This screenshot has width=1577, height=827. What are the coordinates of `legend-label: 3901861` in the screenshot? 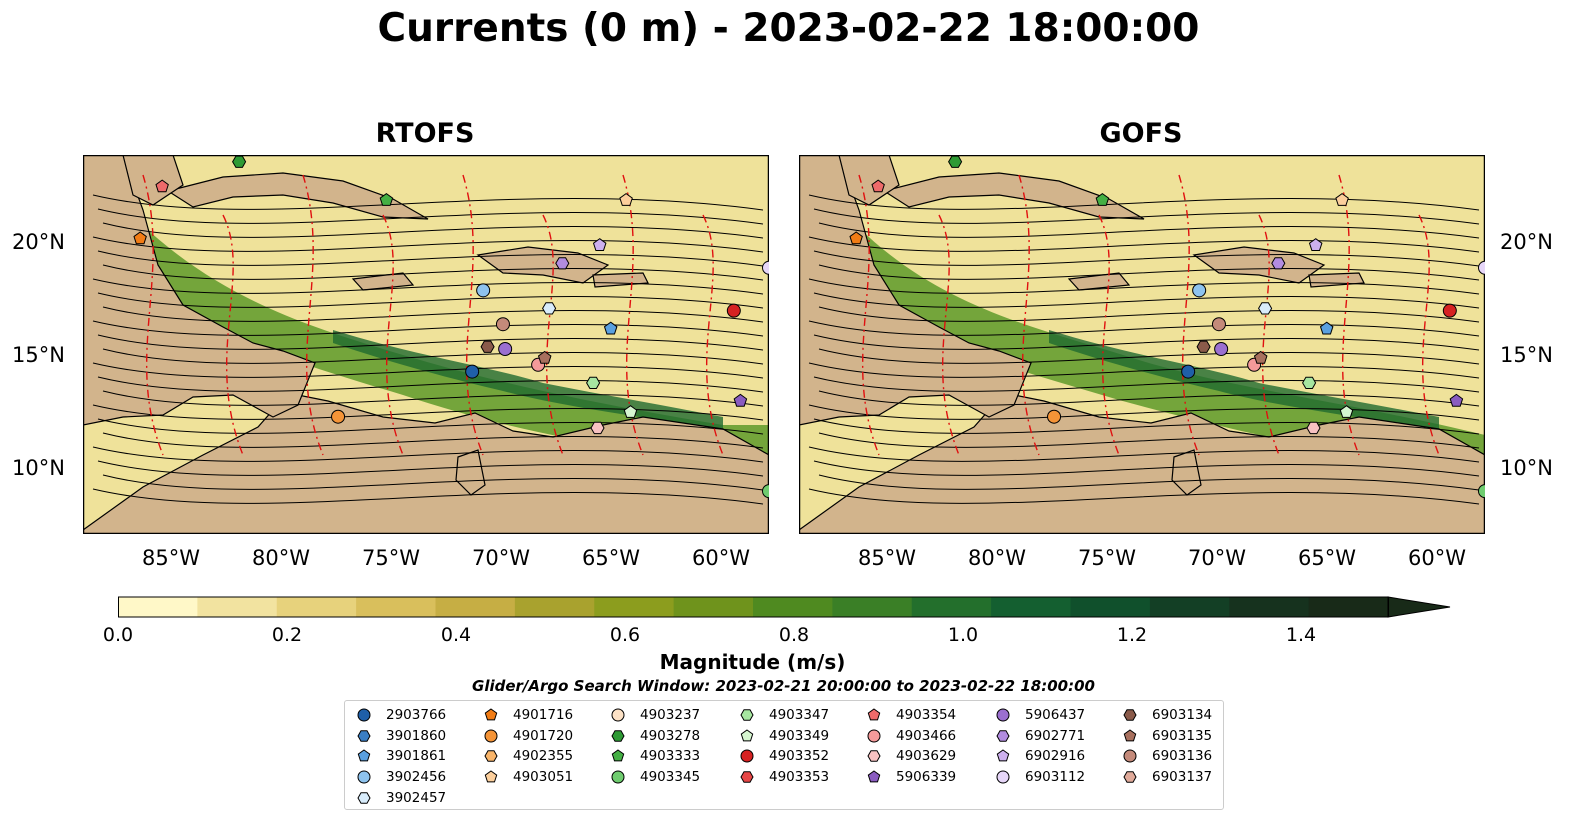 It's located at (416, 756).